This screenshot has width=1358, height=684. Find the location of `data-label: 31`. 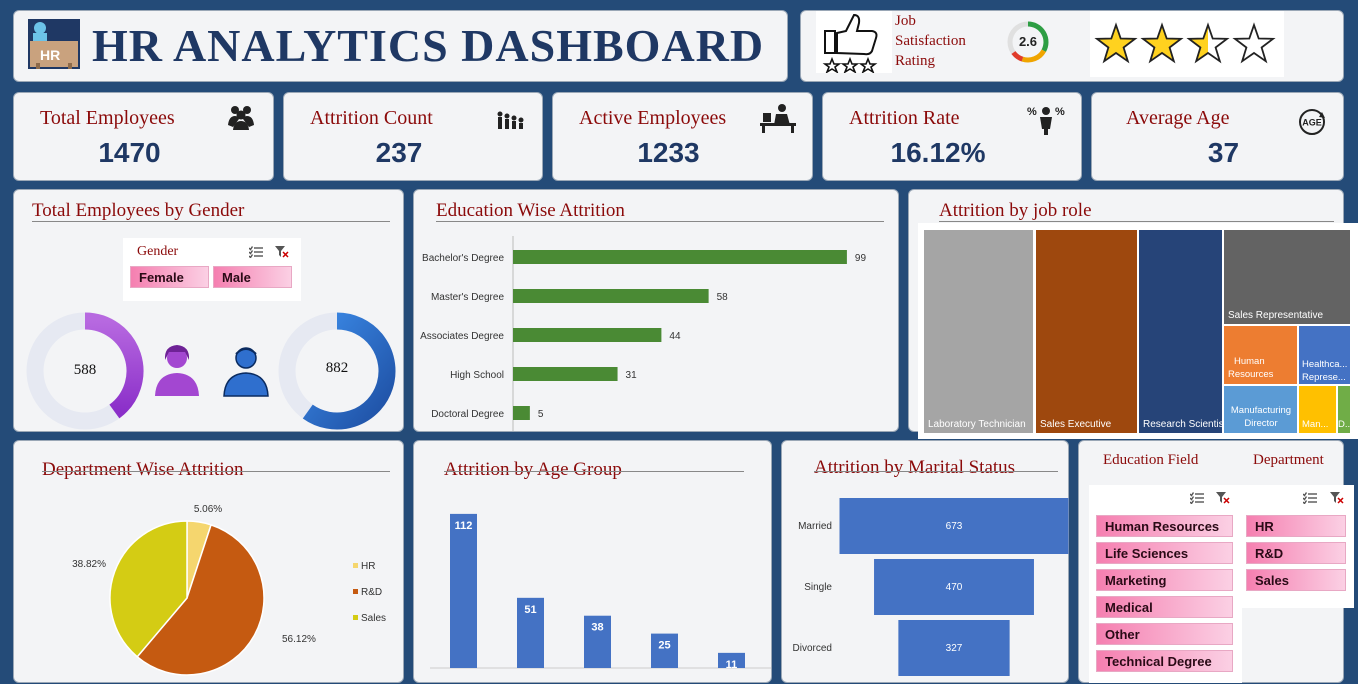

data-label: 31 is located at coordinates (632, 375).